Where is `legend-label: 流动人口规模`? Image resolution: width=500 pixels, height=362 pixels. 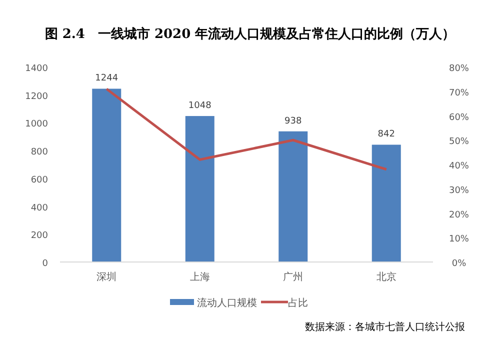
legend-label: 流动人口规模 is located at coordinates (227, 303).